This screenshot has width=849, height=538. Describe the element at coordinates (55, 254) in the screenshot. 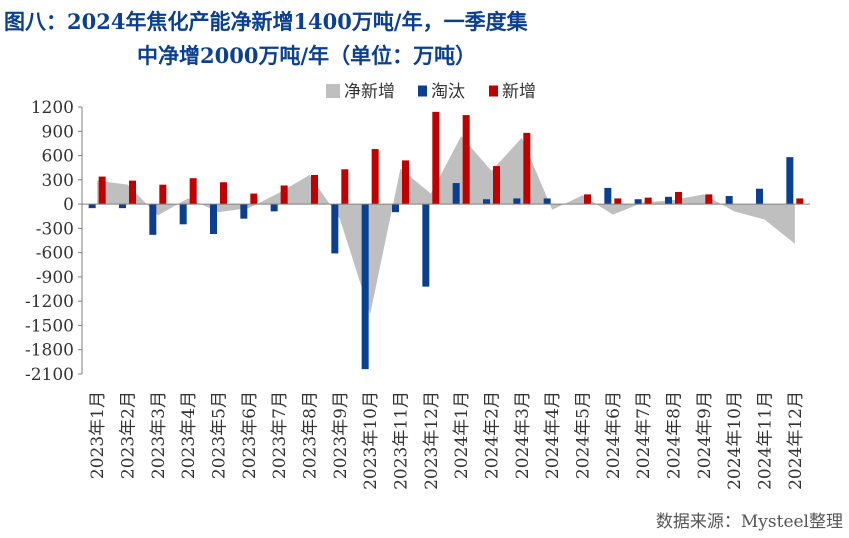

I see `y-tick-label: -600` at that location.